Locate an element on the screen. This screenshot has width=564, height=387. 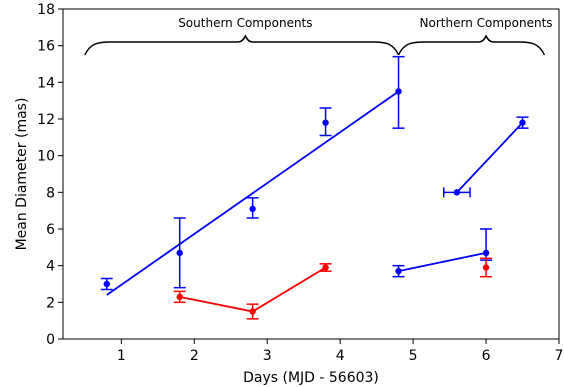
x-tick-label: 3 is located at coordinates (267, 356).